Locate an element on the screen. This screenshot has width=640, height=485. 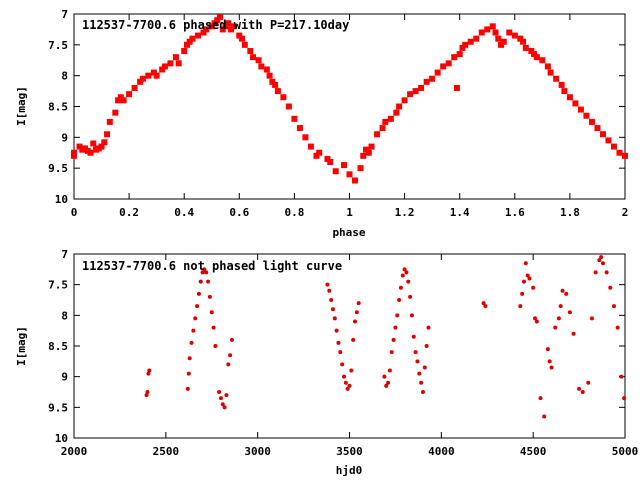
y-tick-label: 7.5 is located at coordinates (58, 45).